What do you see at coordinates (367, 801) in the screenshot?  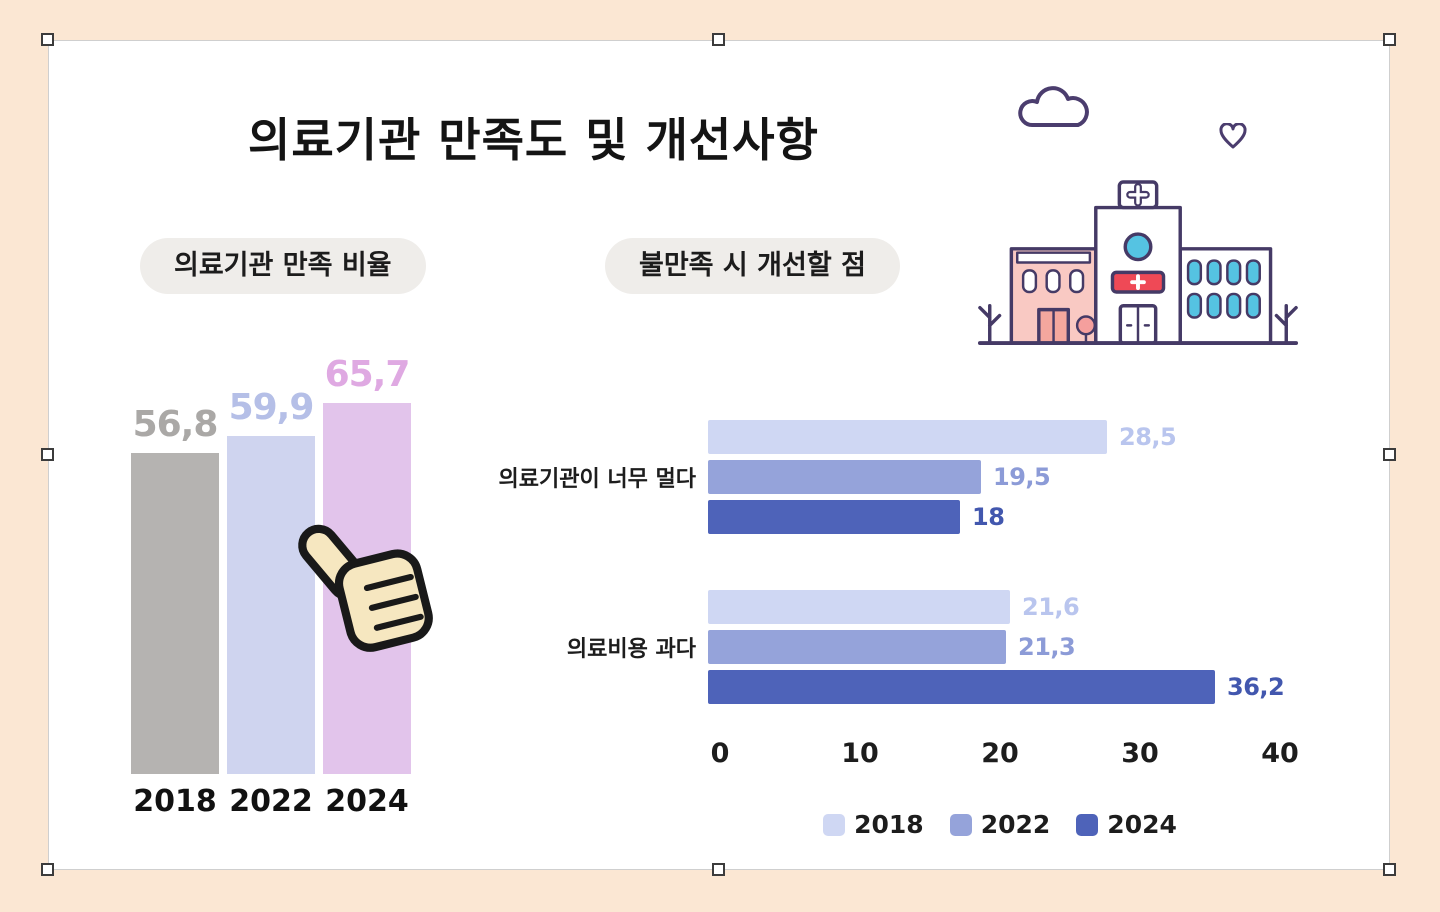 I see `bar-category-label: 2024` at bounding box center [367, 801].